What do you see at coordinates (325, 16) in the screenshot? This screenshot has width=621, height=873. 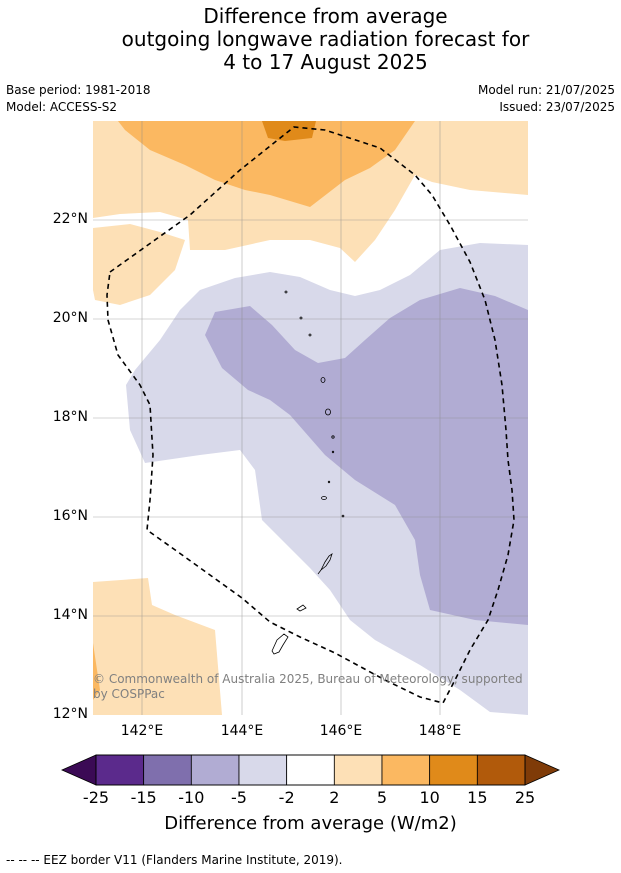 I see `title-line-1: Difference from average` at bounding box center [325, 16].